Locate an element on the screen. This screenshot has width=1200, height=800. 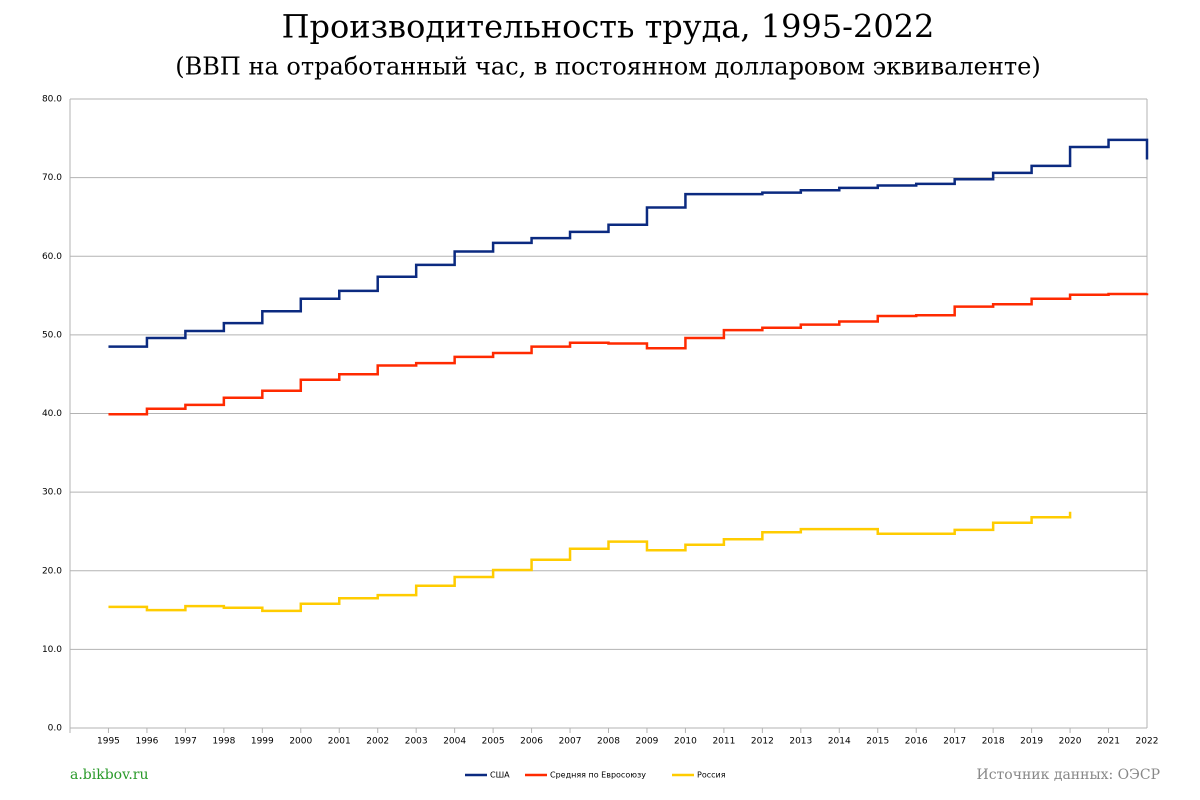
y-tick-label: 20.0 is located at coordinates (52, 571).